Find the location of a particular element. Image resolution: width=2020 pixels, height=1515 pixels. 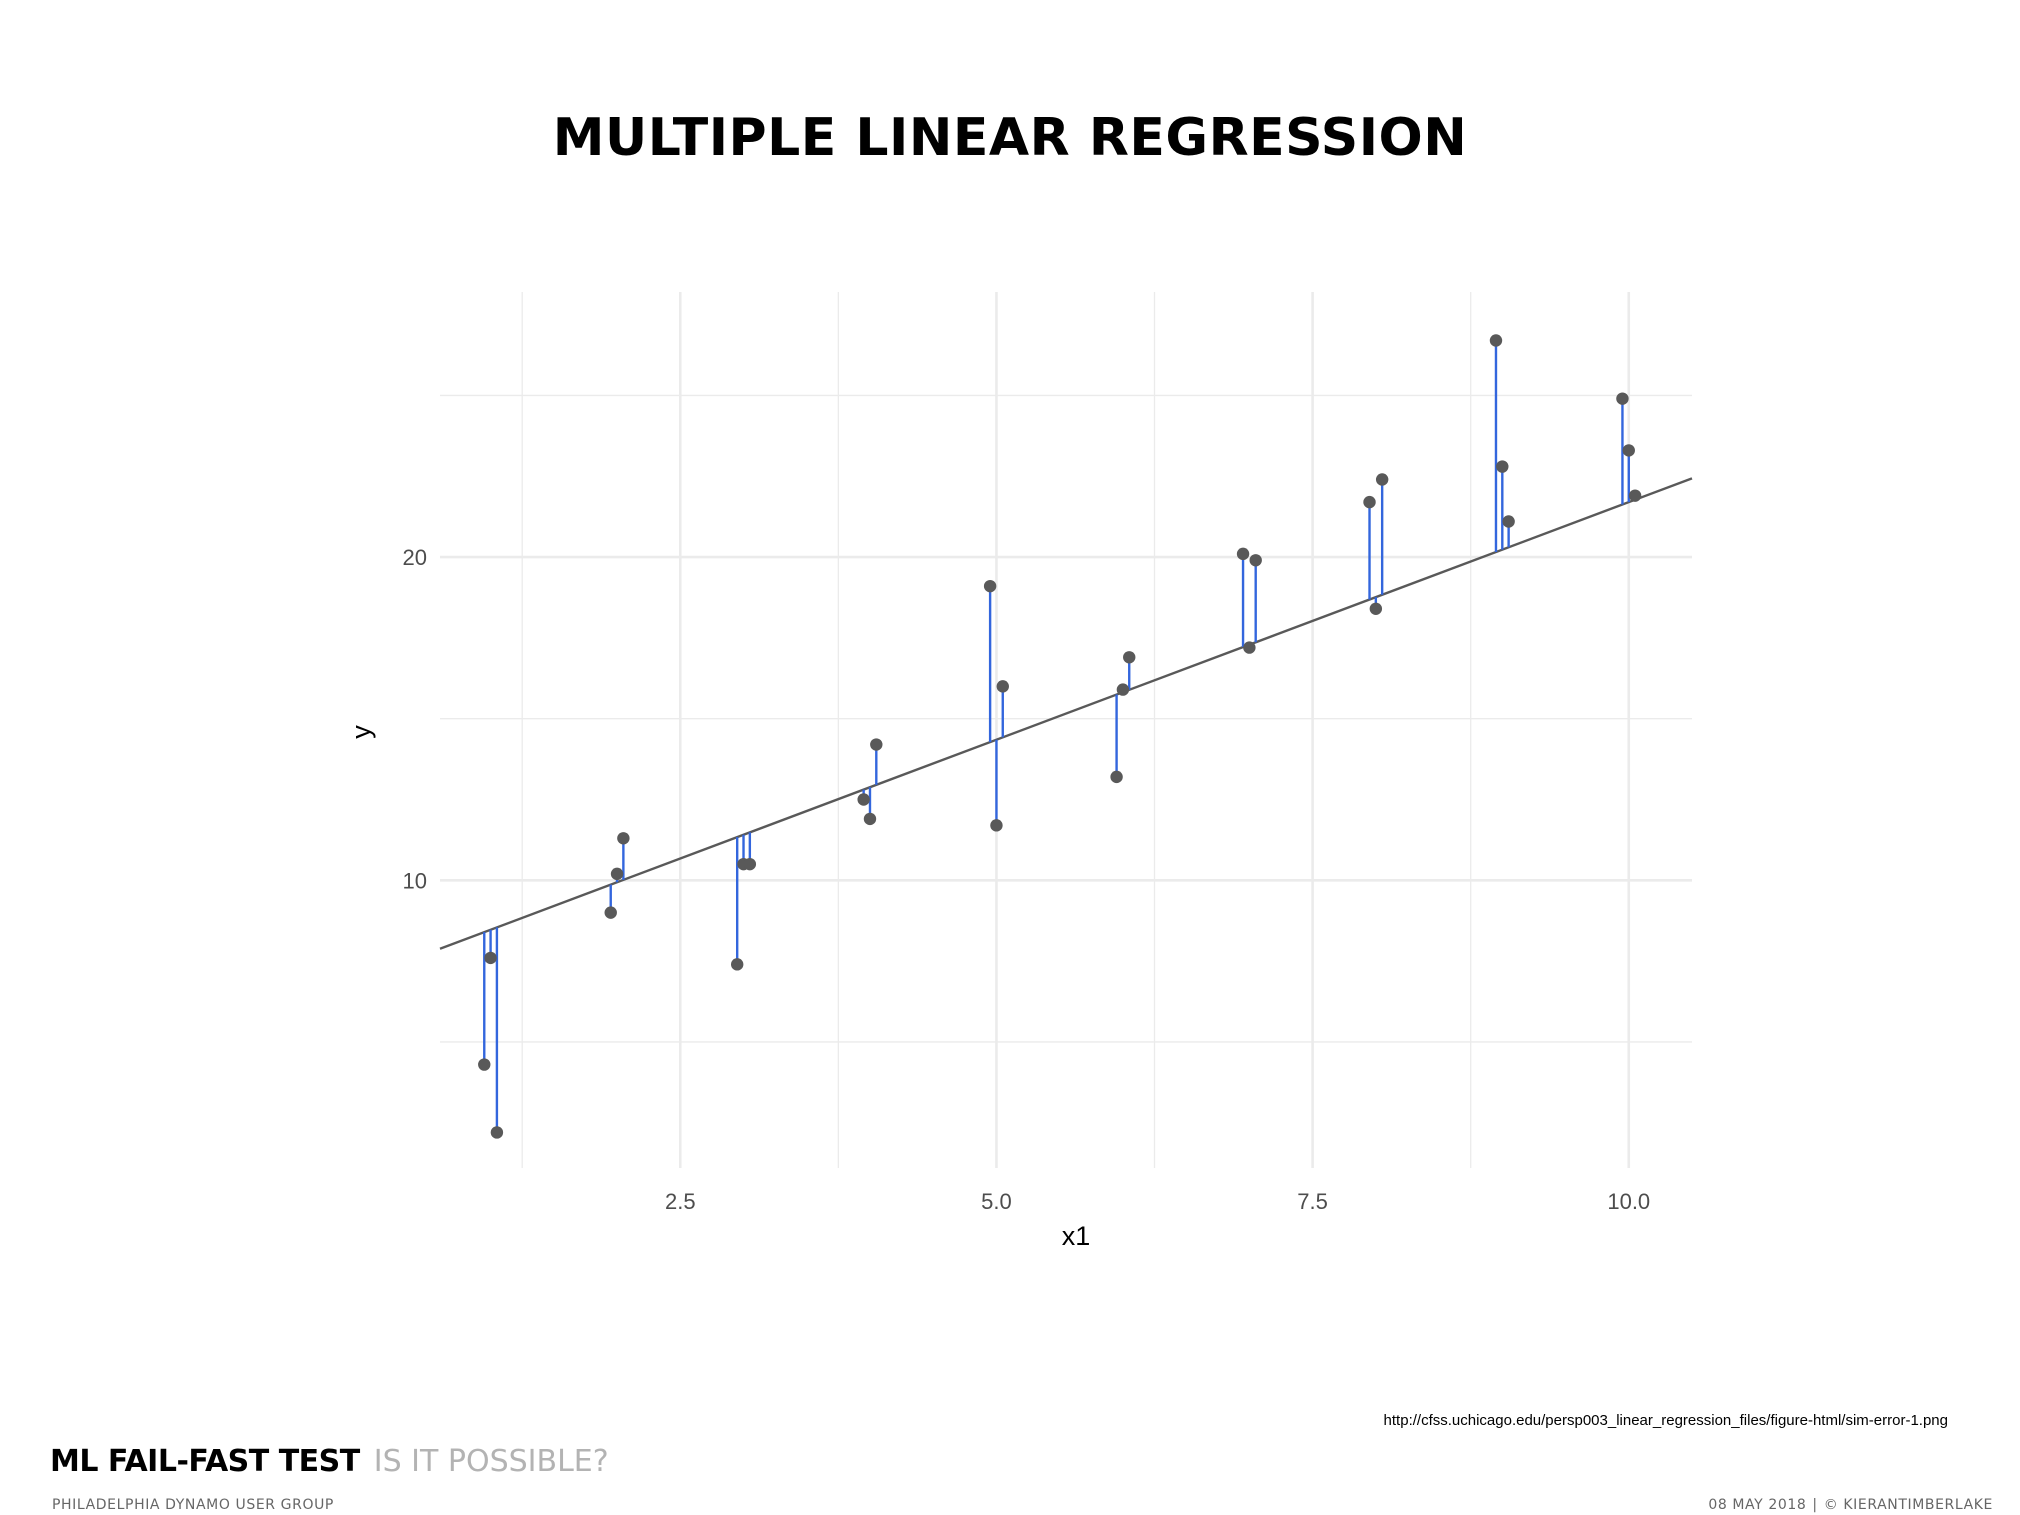

footer-subtitle: PHILADELPHIA DYNAMO USER GROUP is located at coordinates (193, 1505).